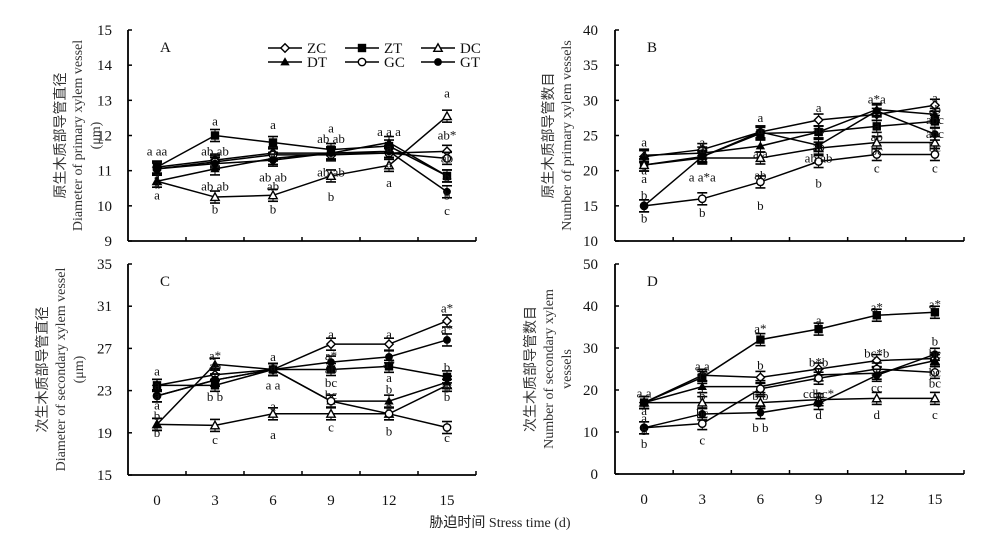 This screenshot has height=541, width=1000. Describe the element at coordinates (470, 49) in the screenshot. I see `legend-label: DC` at that location.